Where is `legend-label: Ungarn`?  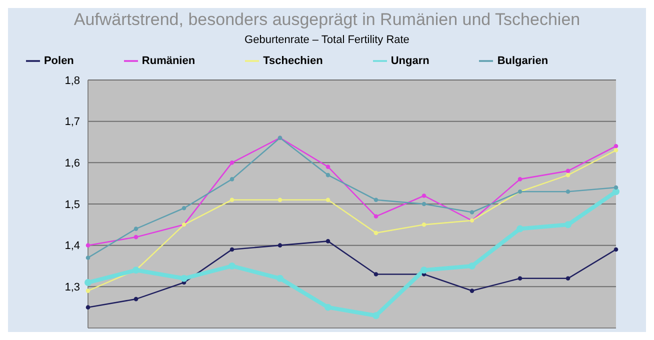 legend-label: Ungarn is located at coordinates (410, 60).